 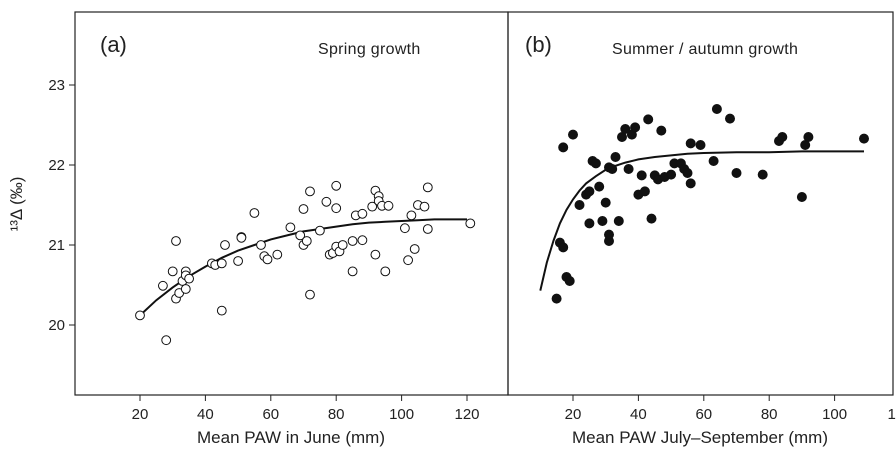 I want to click on panel-a-x-tick-label: 20, so click(x=140, y=414).